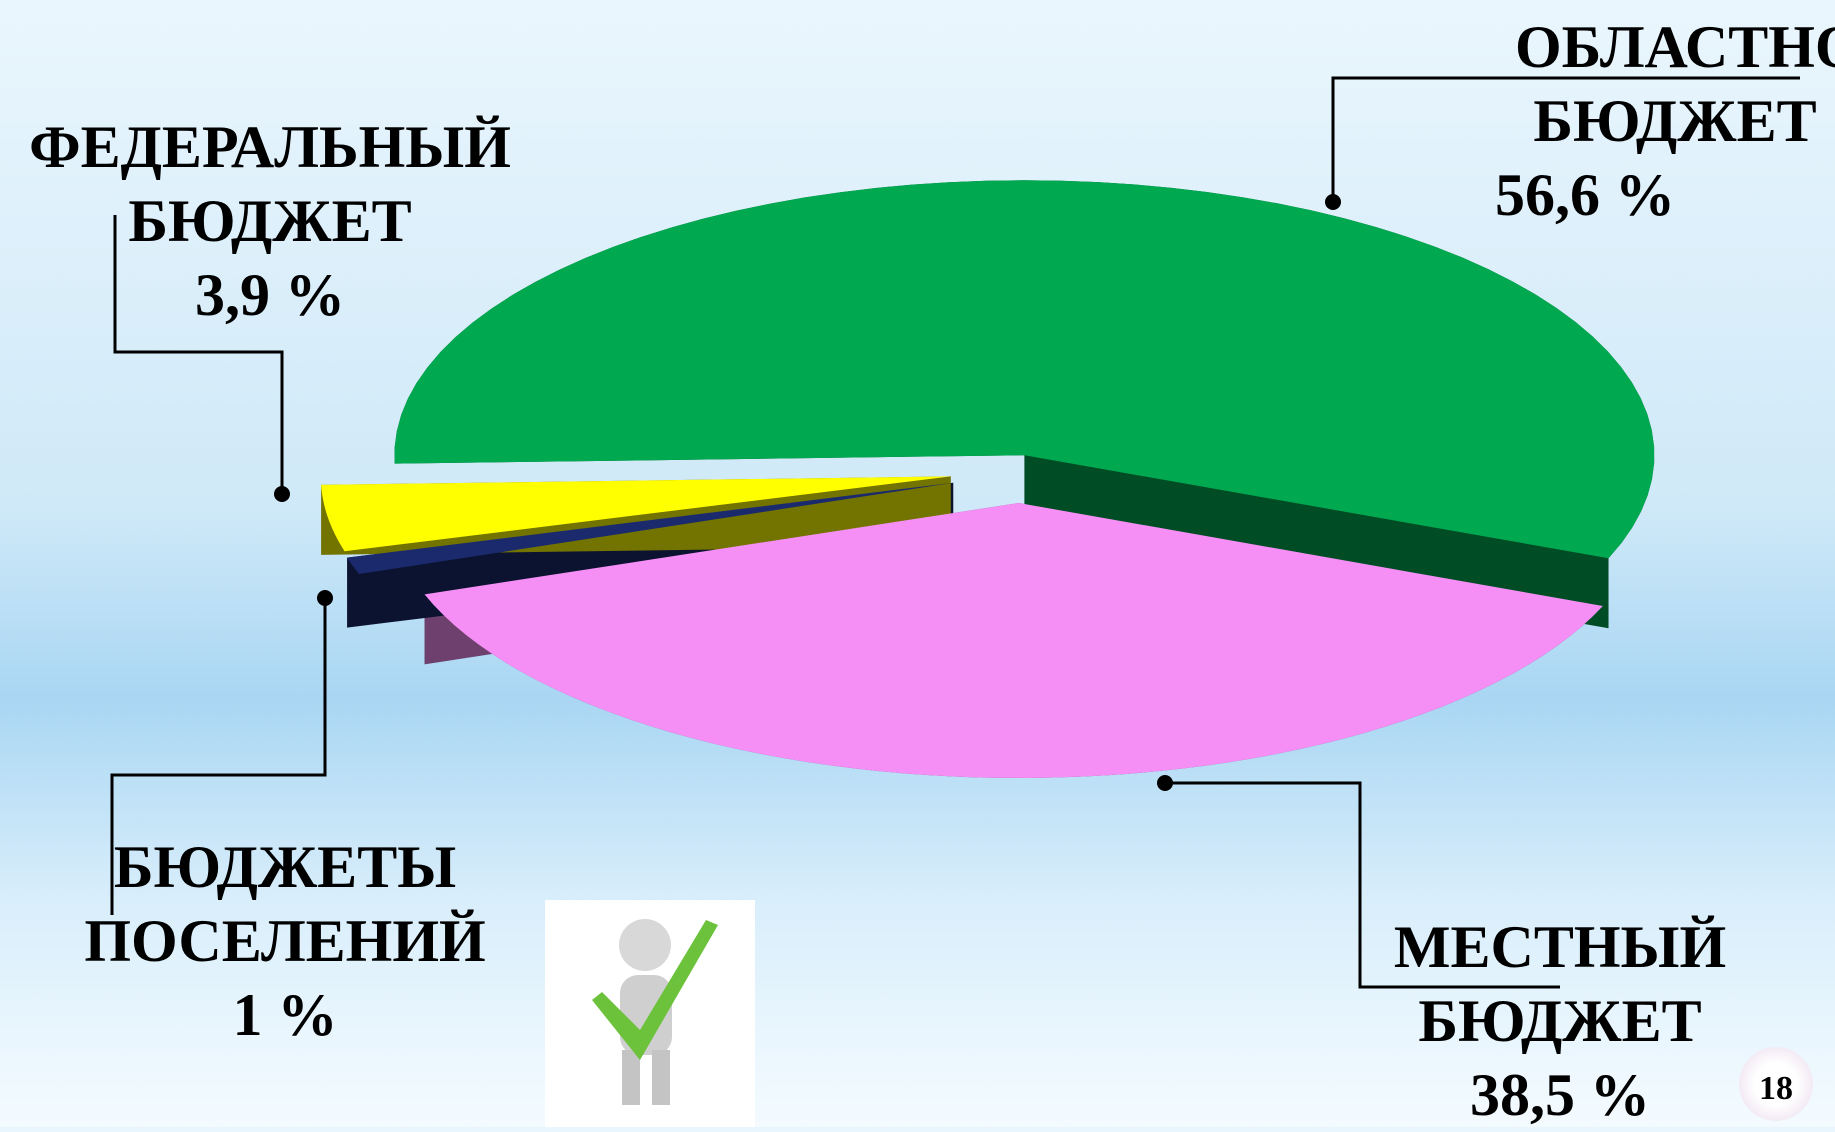 The image size is (1835, 1132). What do you see at coordinates (270, 184) in the screenshot?
I see `category-label: ФЕДЕРАЛЬНЫЙ БЮДЖЕТ` at bounding box center [270, 184].